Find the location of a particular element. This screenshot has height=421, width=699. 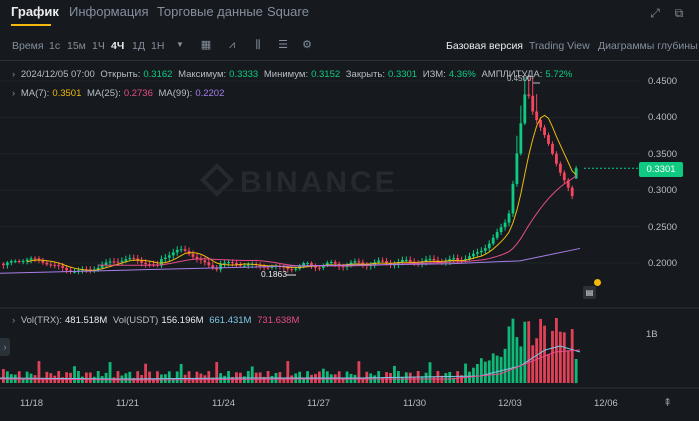

interval-1d: 1Д is located at coordinates (138, 46).